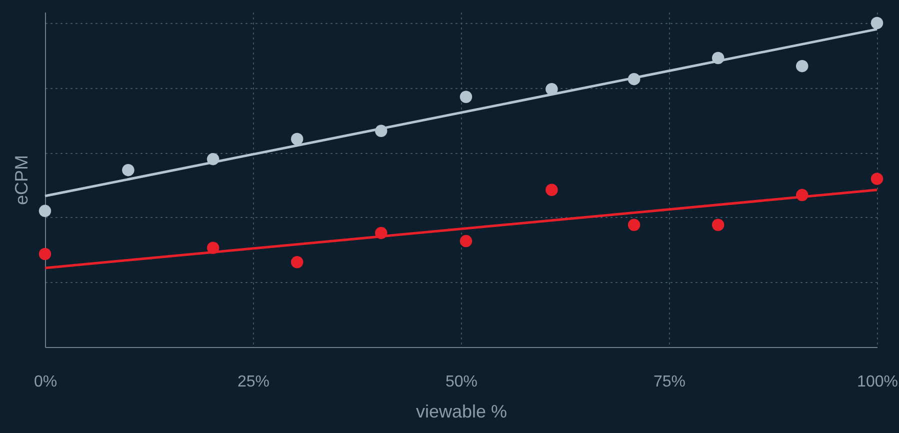 Image resolution: width=899 pixels, height=433 pixels. Describe the element at coordinates (461, 382) in the screenshot. I see `x-tick-label: 50%` at that location.